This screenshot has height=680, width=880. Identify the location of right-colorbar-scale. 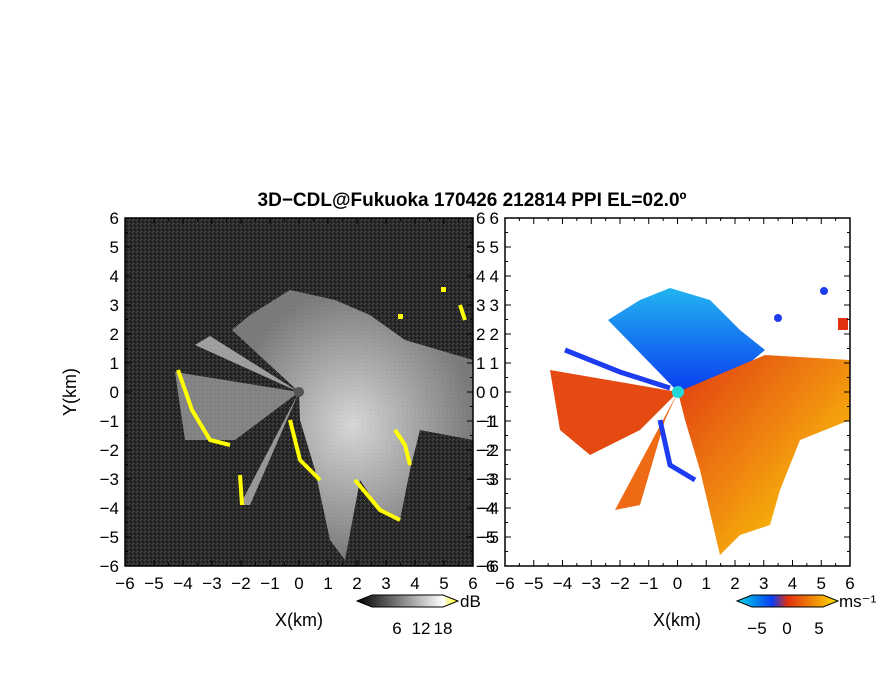
(787, 601).